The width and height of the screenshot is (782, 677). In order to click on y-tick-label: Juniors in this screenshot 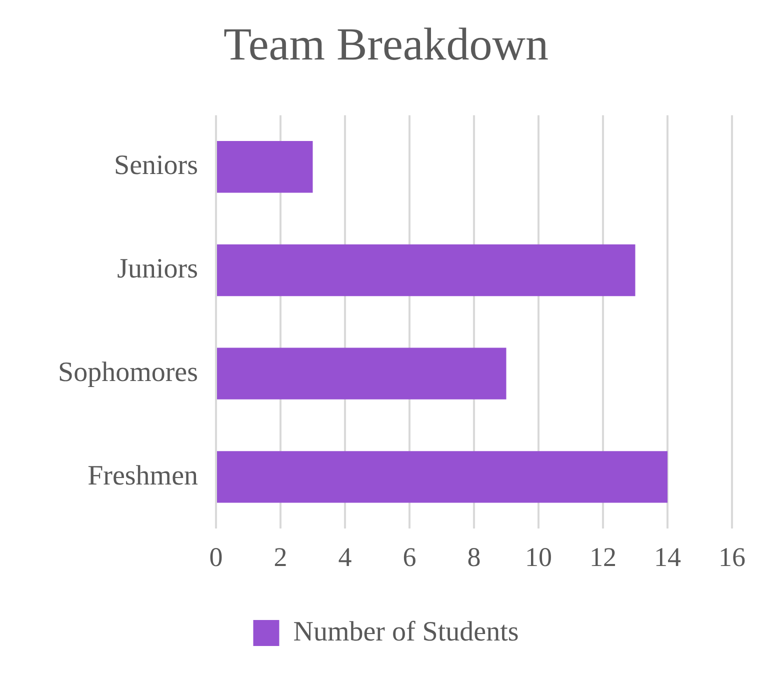, I will do `click(157, 269)`.